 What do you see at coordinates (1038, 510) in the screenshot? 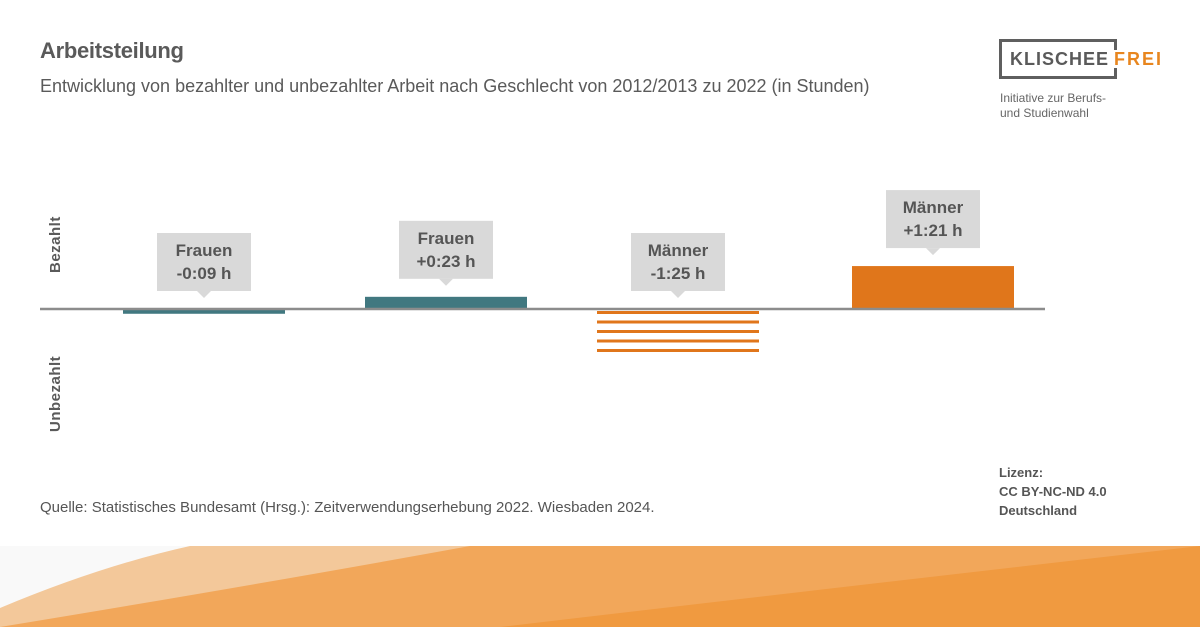
I see `license-country: Deutschland` at bounding box center [1038, 510].